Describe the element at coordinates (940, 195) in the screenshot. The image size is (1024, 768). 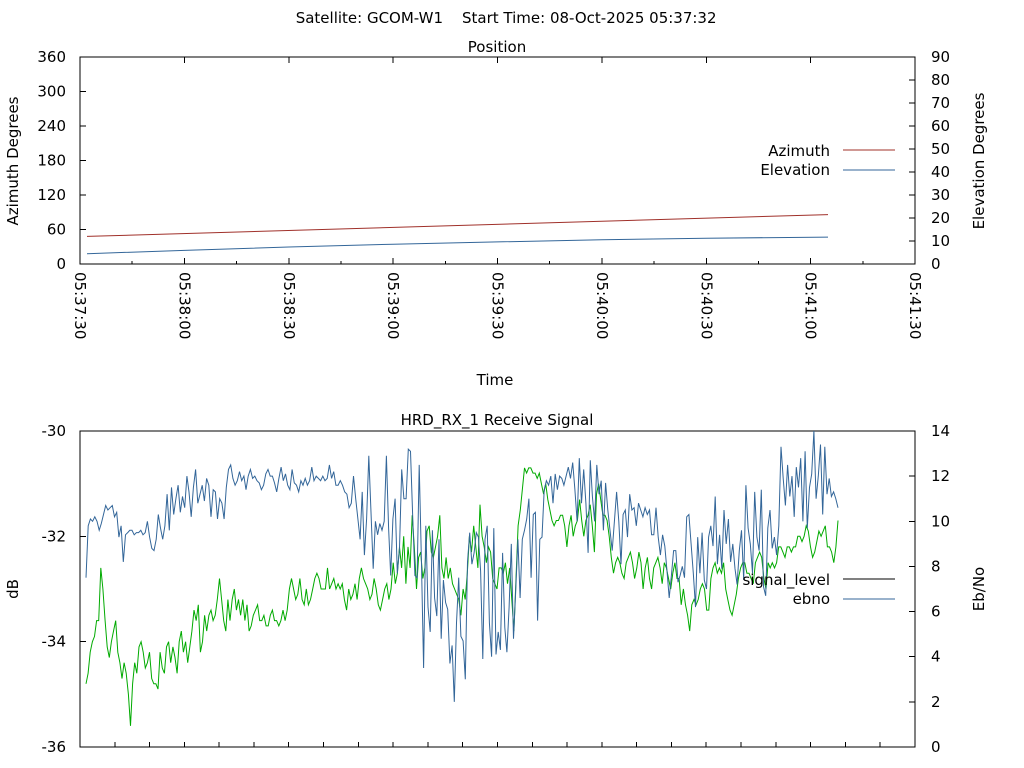
I see `position-y2-tick-label: 30` at that location.